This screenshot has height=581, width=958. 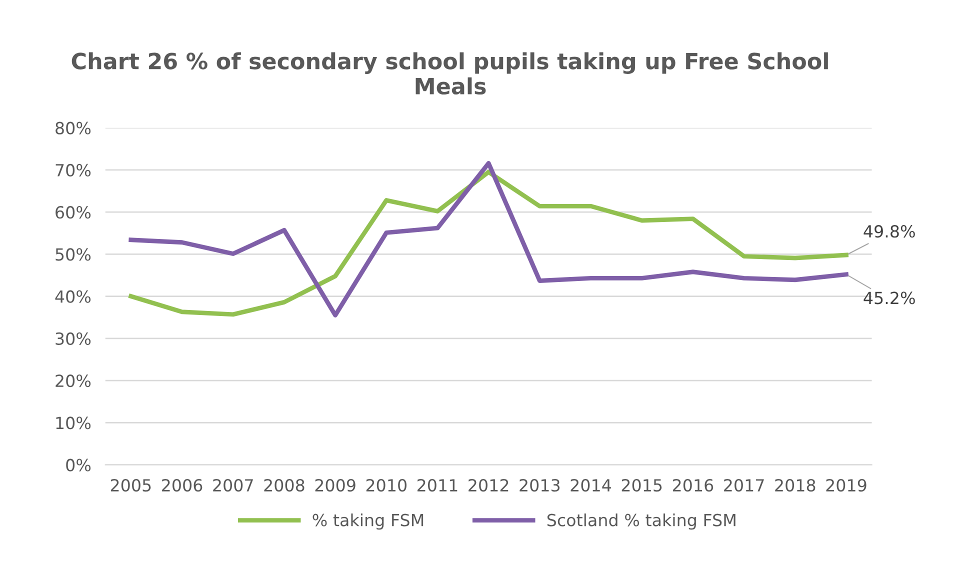 I want to click on x-tick-label: 2019, so click(x=846, y=485).